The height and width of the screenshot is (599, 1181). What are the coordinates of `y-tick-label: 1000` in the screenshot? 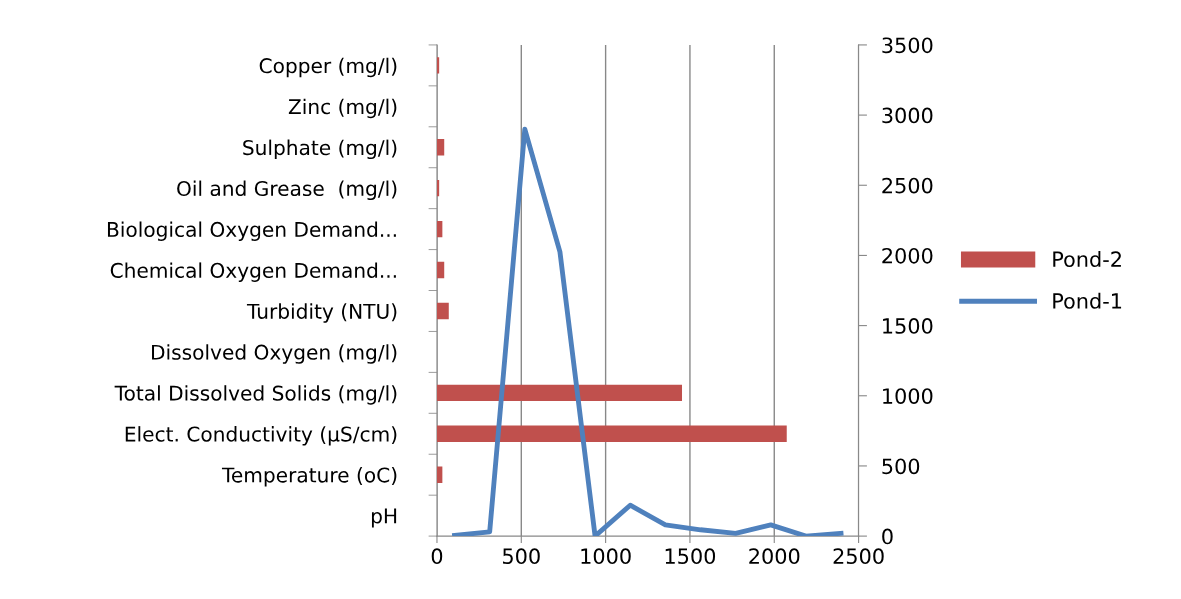 It's located at (908, 396).